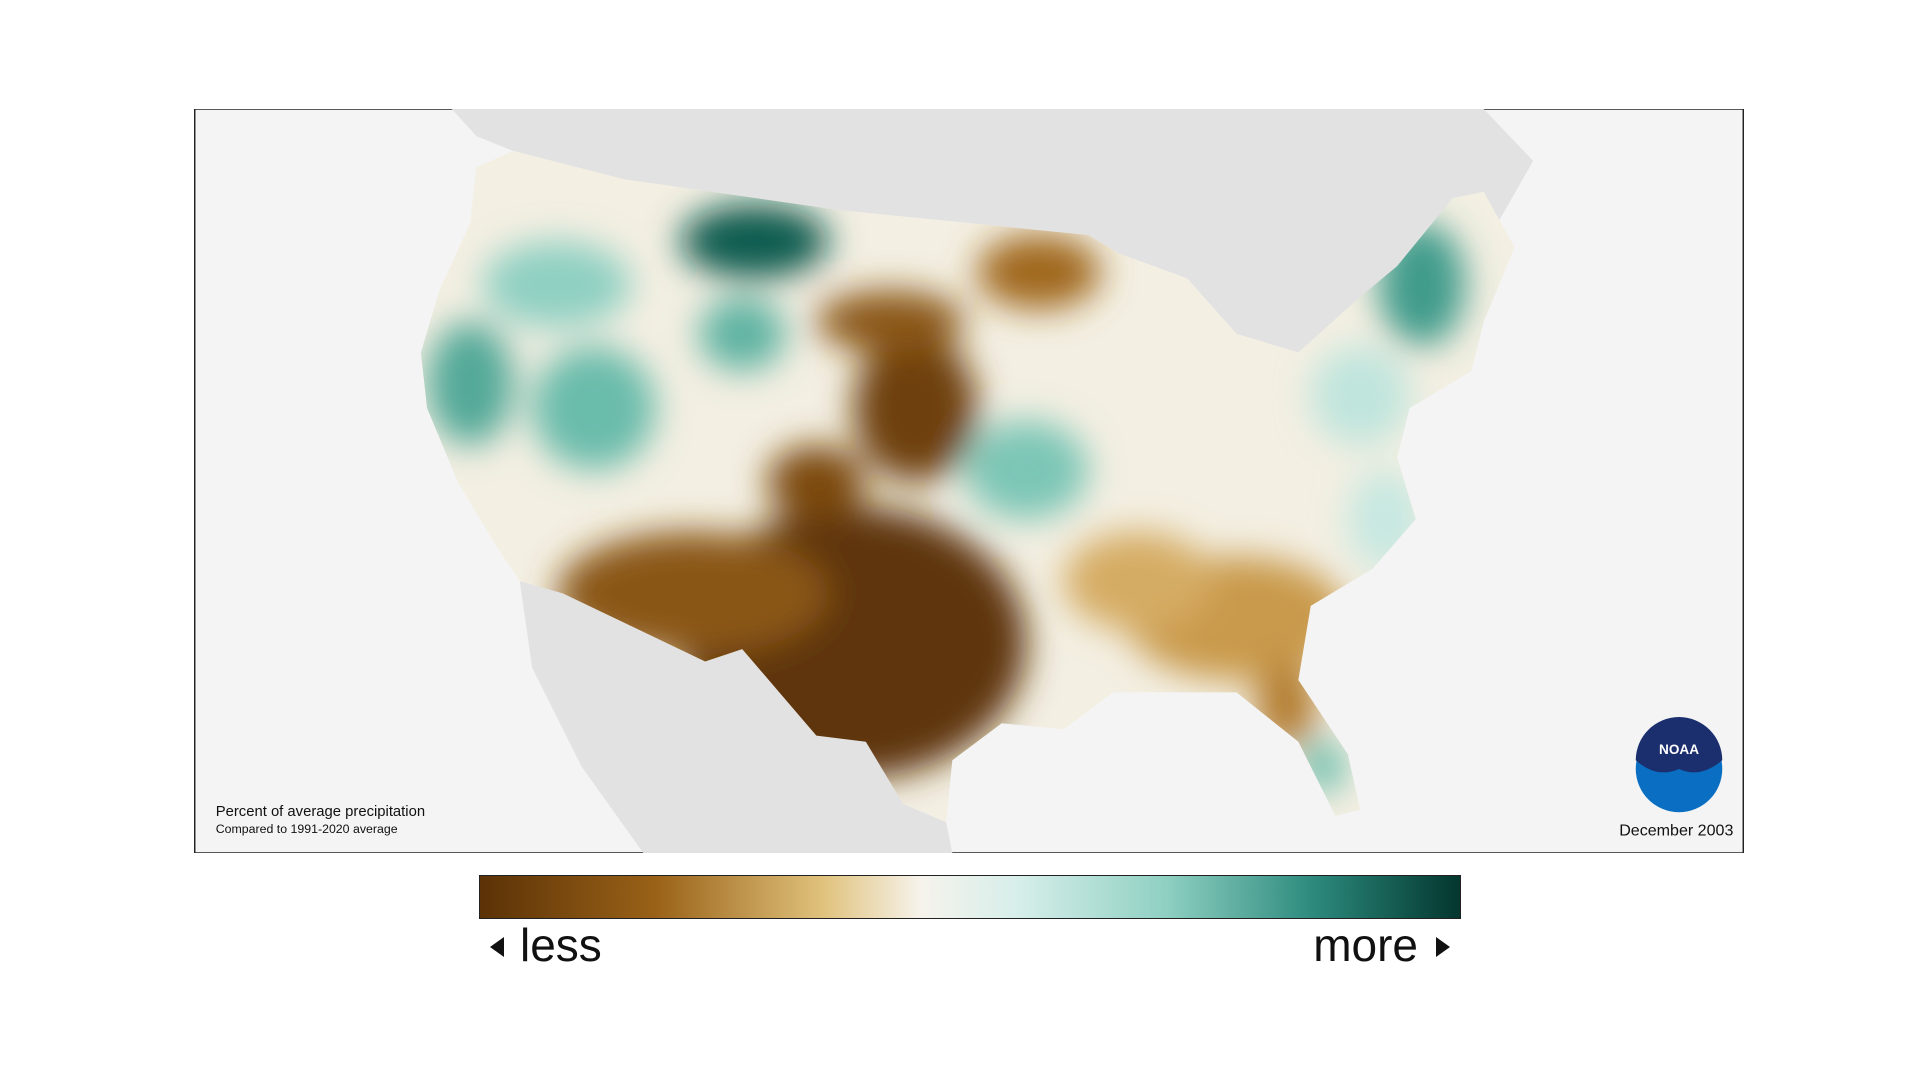 This screenshot has height=1080, width=1920. What do you see at coordinates (1443, 947) in the screenshot?
I see `more-arrow` at bounding box center [1443, 947].